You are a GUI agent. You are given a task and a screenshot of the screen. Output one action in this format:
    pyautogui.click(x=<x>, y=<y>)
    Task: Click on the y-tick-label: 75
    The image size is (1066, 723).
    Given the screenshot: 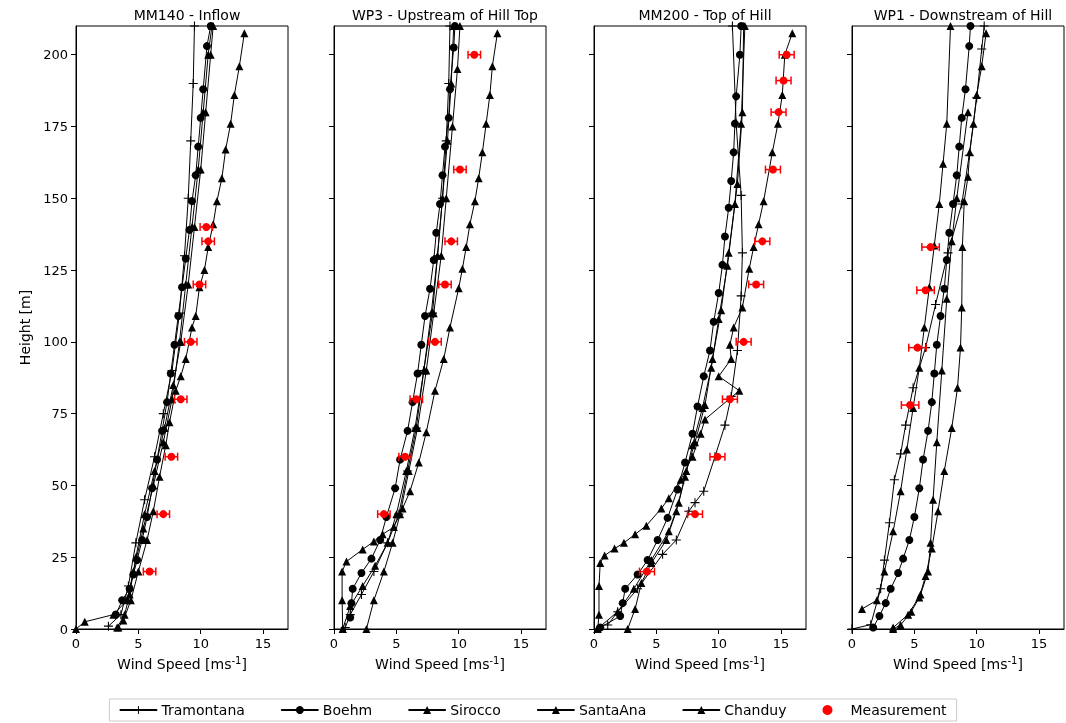 What is the action you would take?
    pyautogui.click(x=59, y=414)
    